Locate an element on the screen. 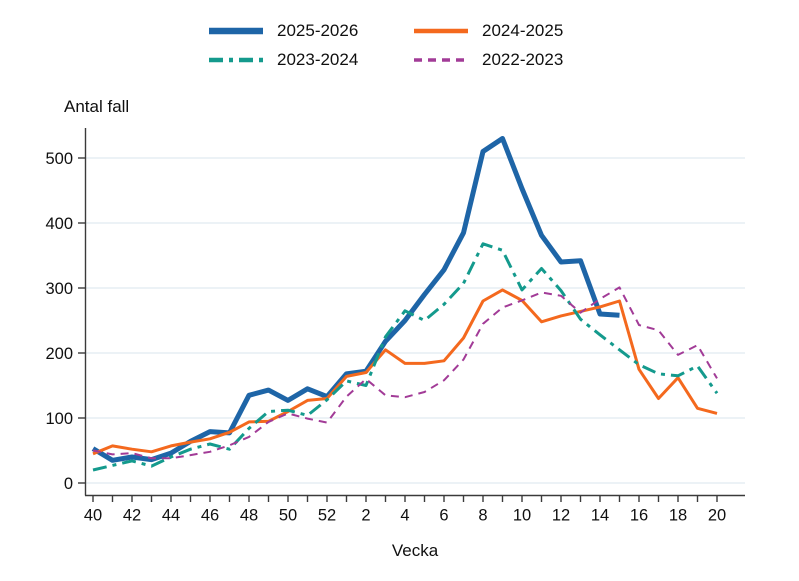 The width and height of the screenshot is (799, 581). x-tick-label: 2 is located at coordinates (365, 516).